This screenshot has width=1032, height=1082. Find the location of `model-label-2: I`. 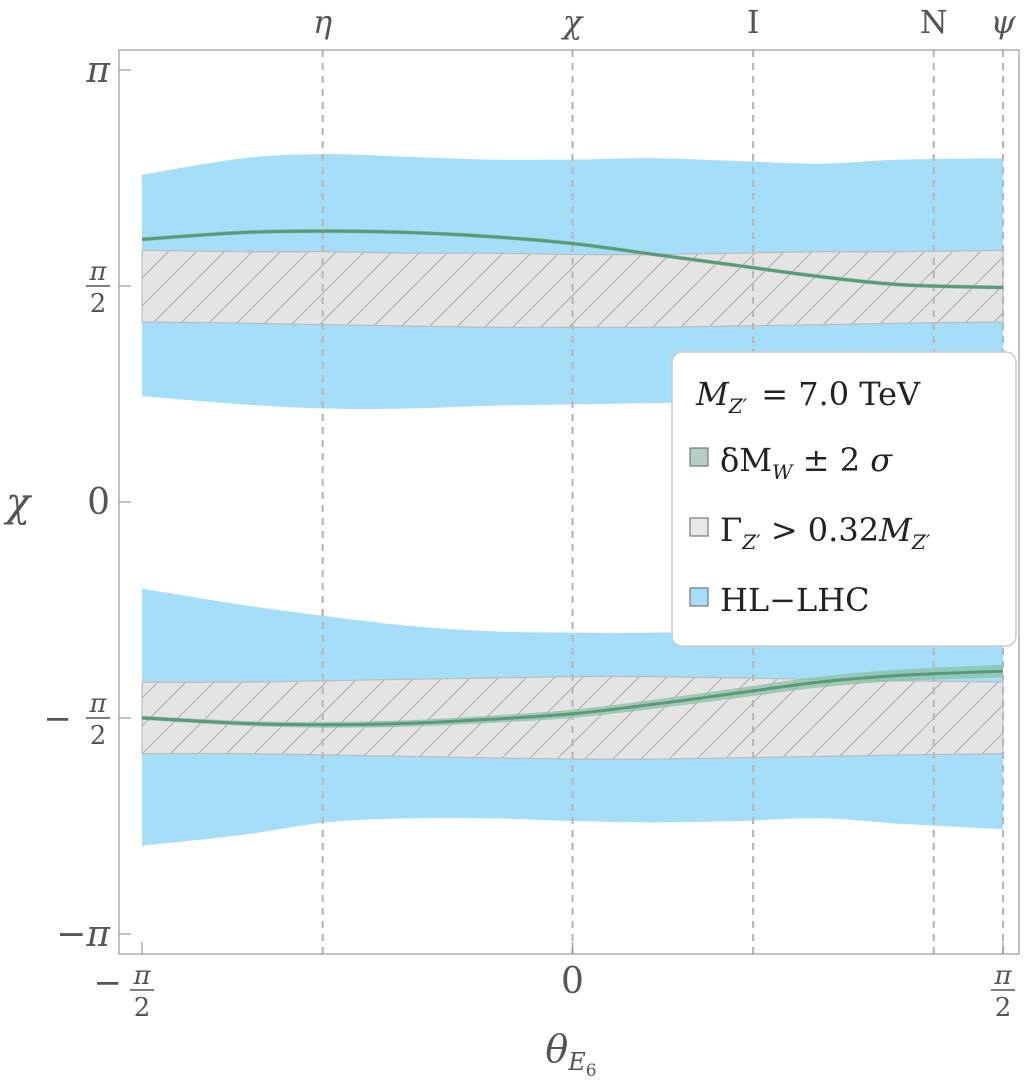

model-label-2: I is located at coordinates (753, 22).